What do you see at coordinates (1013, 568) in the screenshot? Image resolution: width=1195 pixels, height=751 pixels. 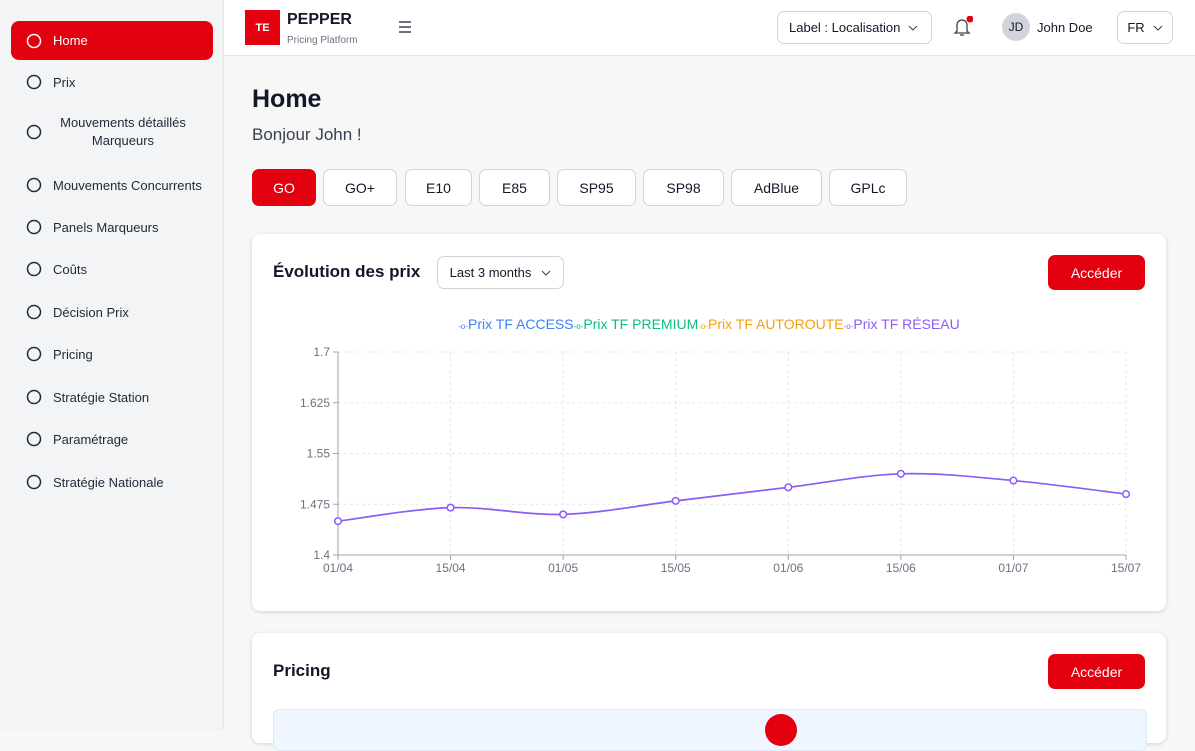 I see `x-tick-label: 01/07` at bounding box center [1013, 568].